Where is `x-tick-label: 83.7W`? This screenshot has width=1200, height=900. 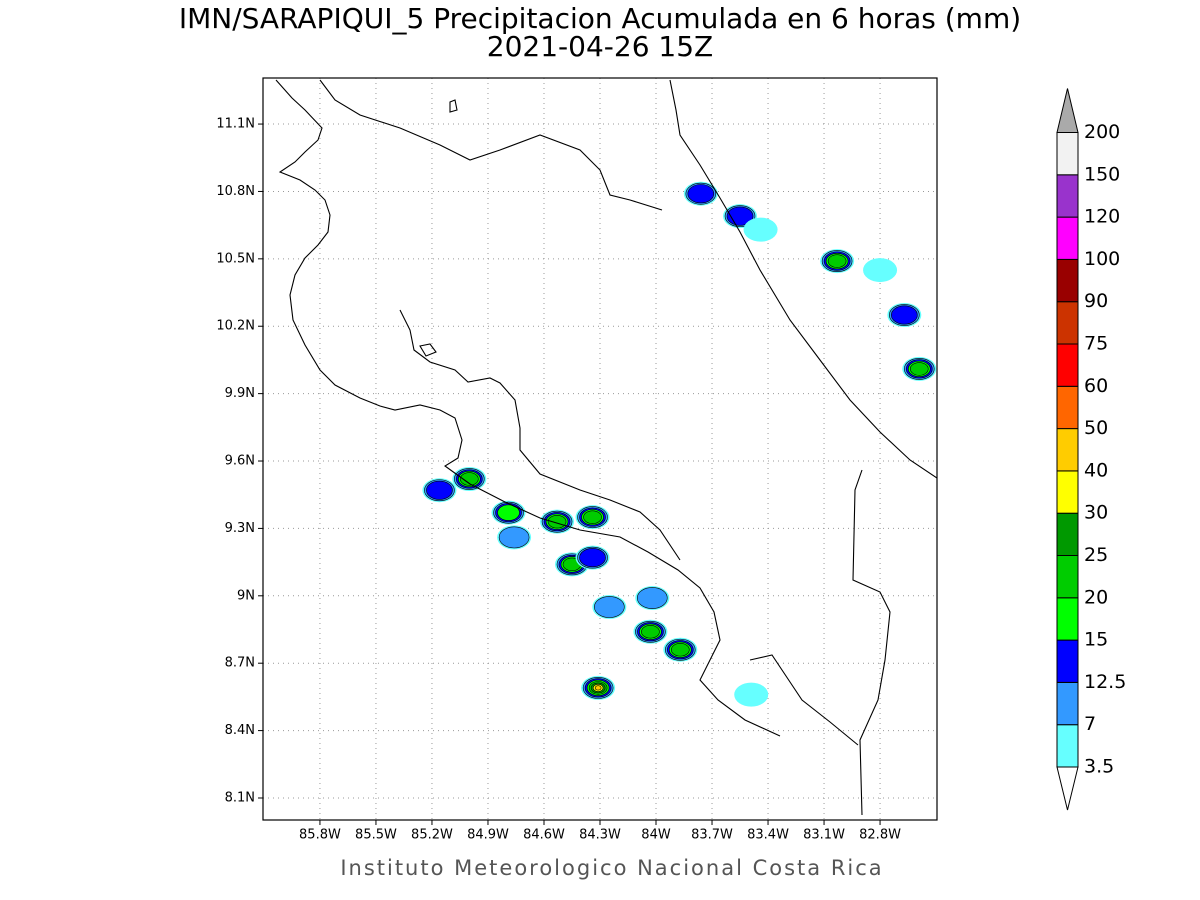 x-tick-label: 83.7W is located at coordinates (712, 835).